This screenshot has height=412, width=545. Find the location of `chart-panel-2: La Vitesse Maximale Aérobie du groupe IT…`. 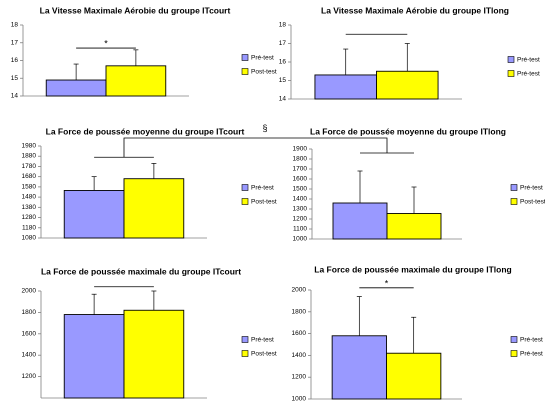

chart-panel-2: La Vitesse Maximale Aérobie du groupe IT… is located at coordinates (409, 53).